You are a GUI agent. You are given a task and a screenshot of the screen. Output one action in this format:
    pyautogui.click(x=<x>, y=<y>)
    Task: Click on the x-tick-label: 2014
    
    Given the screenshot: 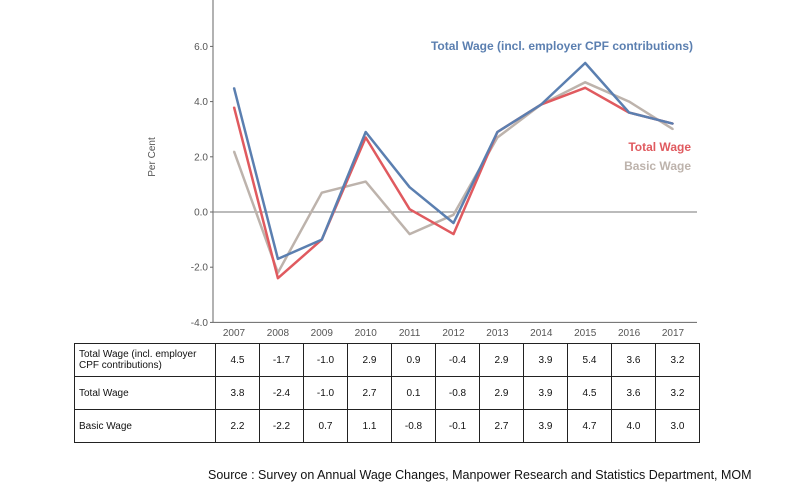 What is the action you would take?
    pyautogui.click(x=541, y=333)
    